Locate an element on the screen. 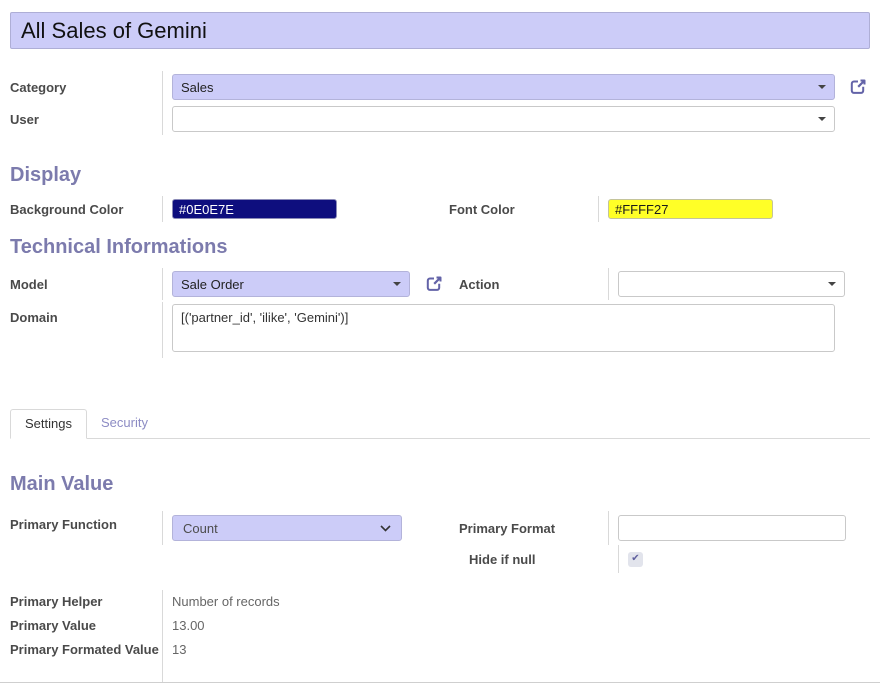 The height and width of the screenshot is (683, 880). model-label: Model is located at coordinates (29, 284).